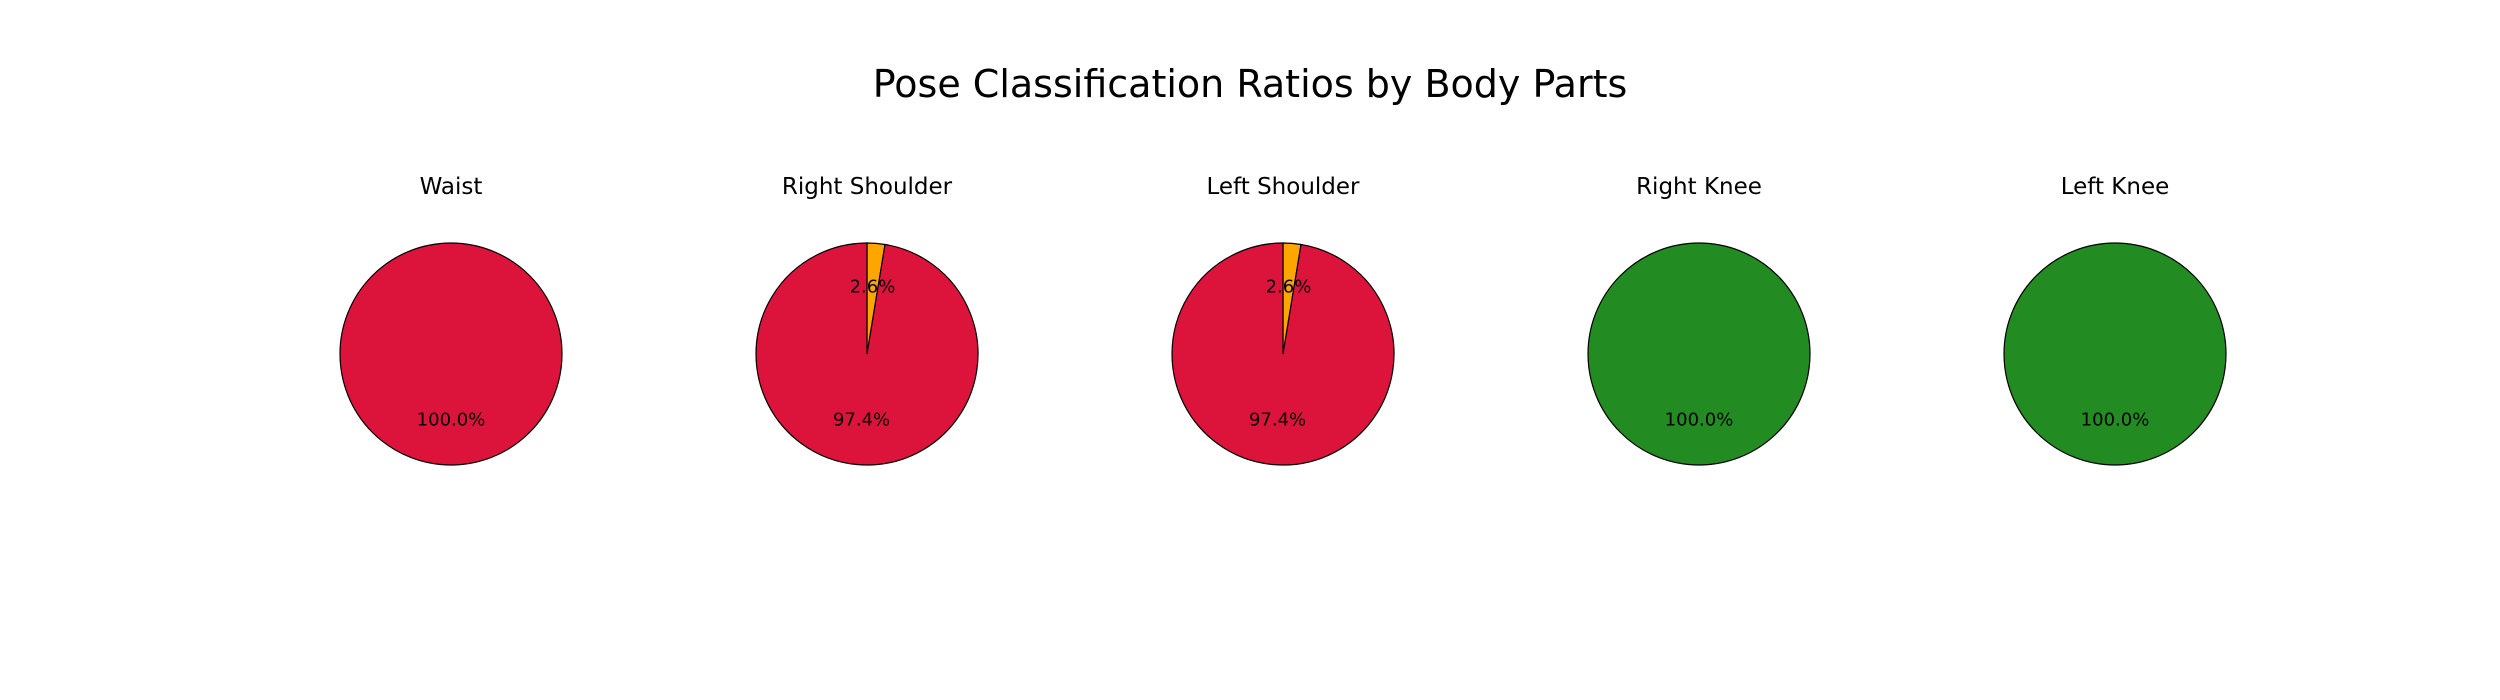 This screenshot has width=2500, height=700. Describe the element at coordinates (867, 187) in the screenshot. I see `pie-title-right-shoulder: Right Shoulder` at that location.